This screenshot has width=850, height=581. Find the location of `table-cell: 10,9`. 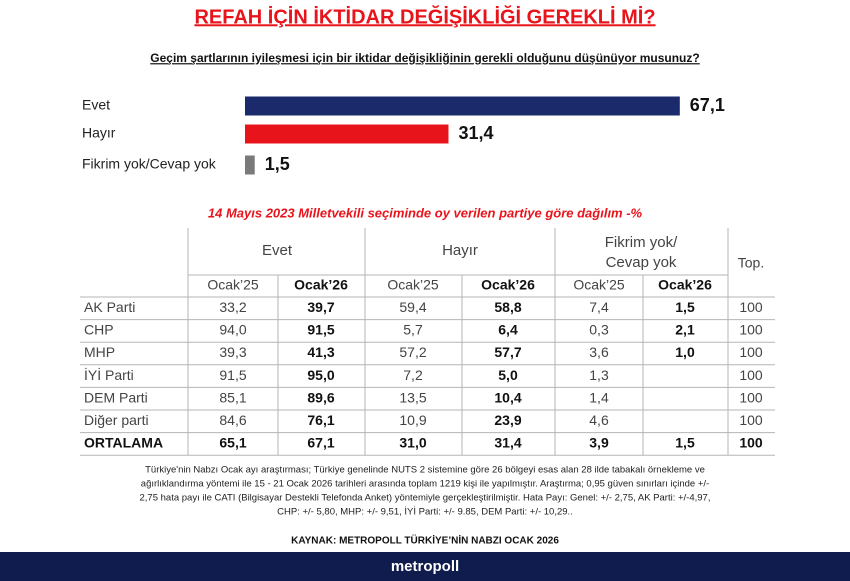

table-cell: 10,9 is located at coordinates (412, 420).